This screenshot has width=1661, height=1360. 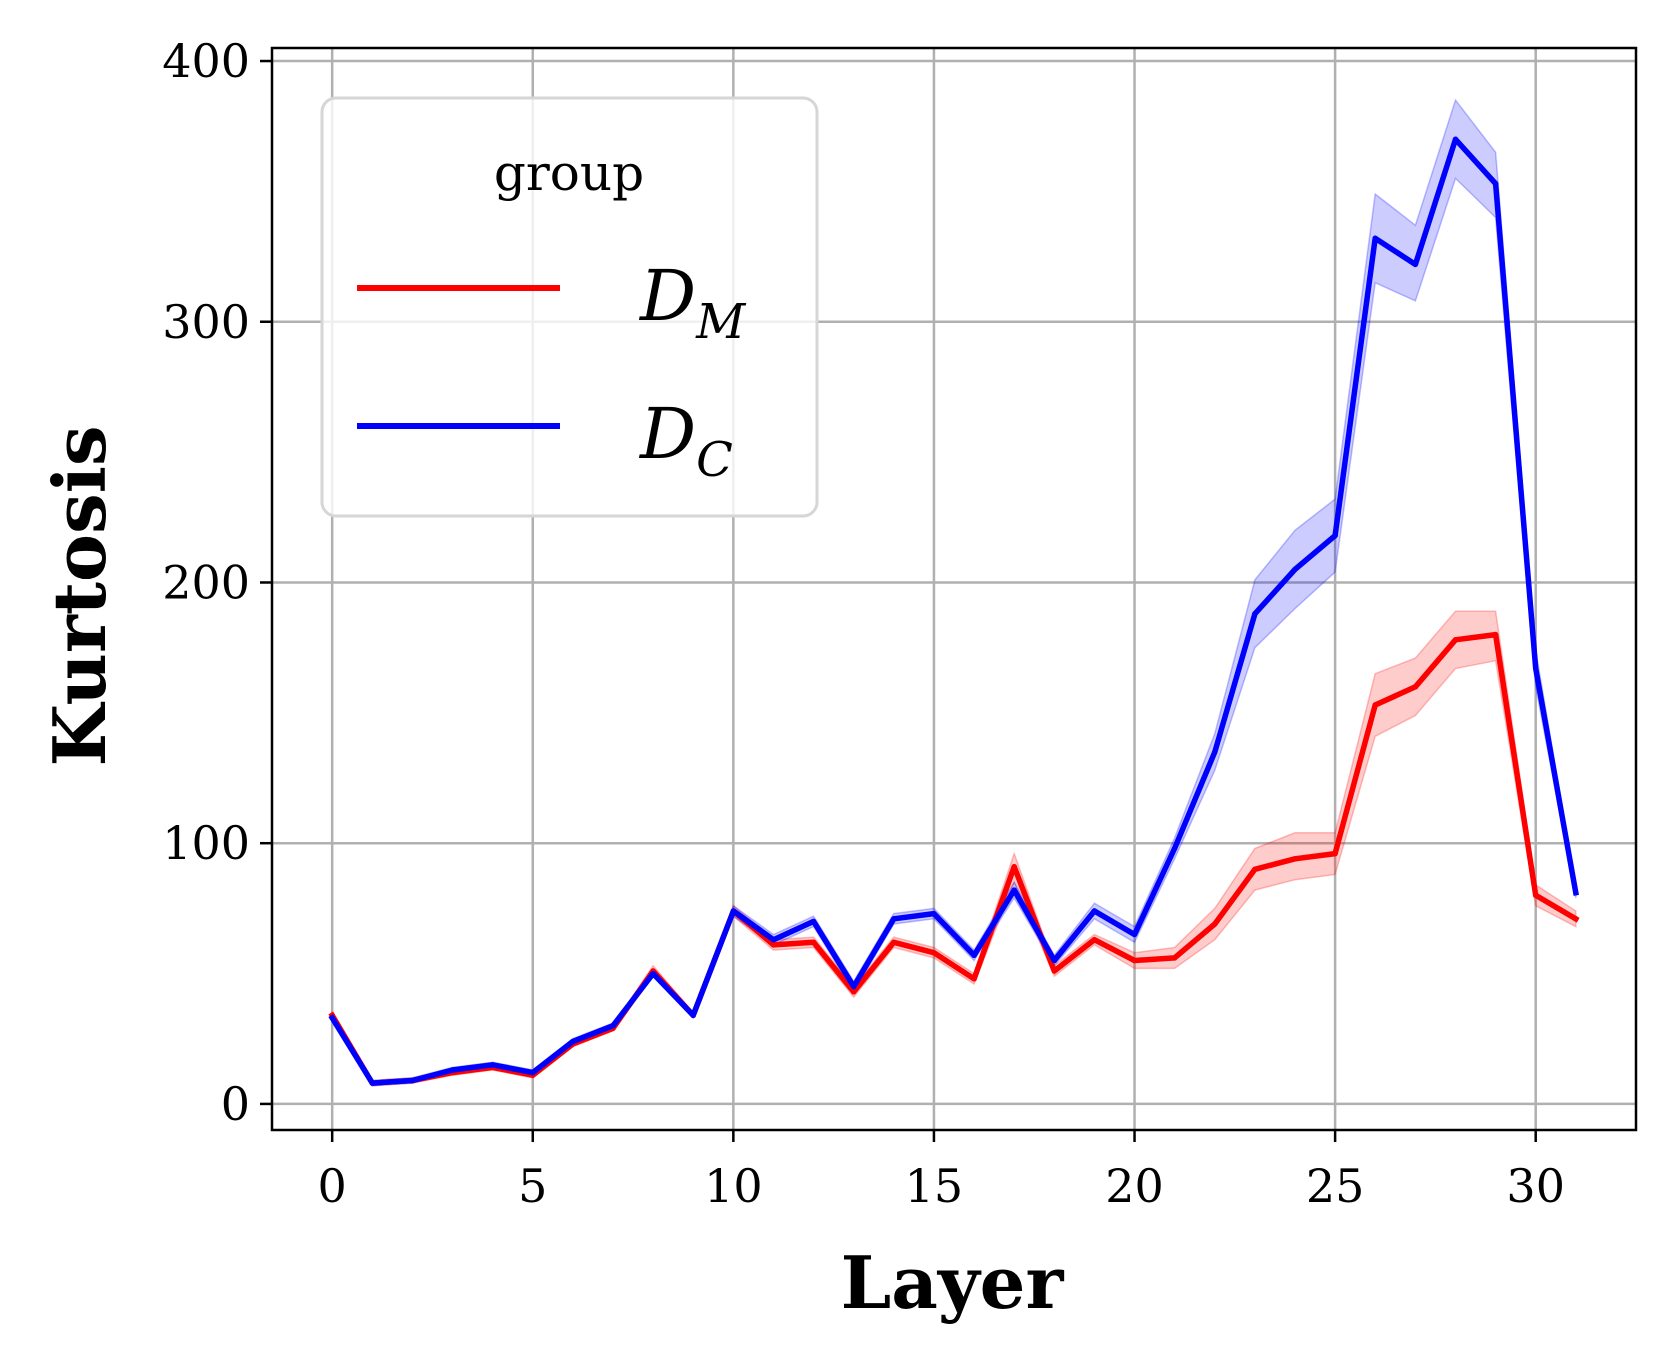 What do you see at coordinates (206, 61) in the screenshot?
I see `y-tick-label: 400` at bounding box center [206, 61].